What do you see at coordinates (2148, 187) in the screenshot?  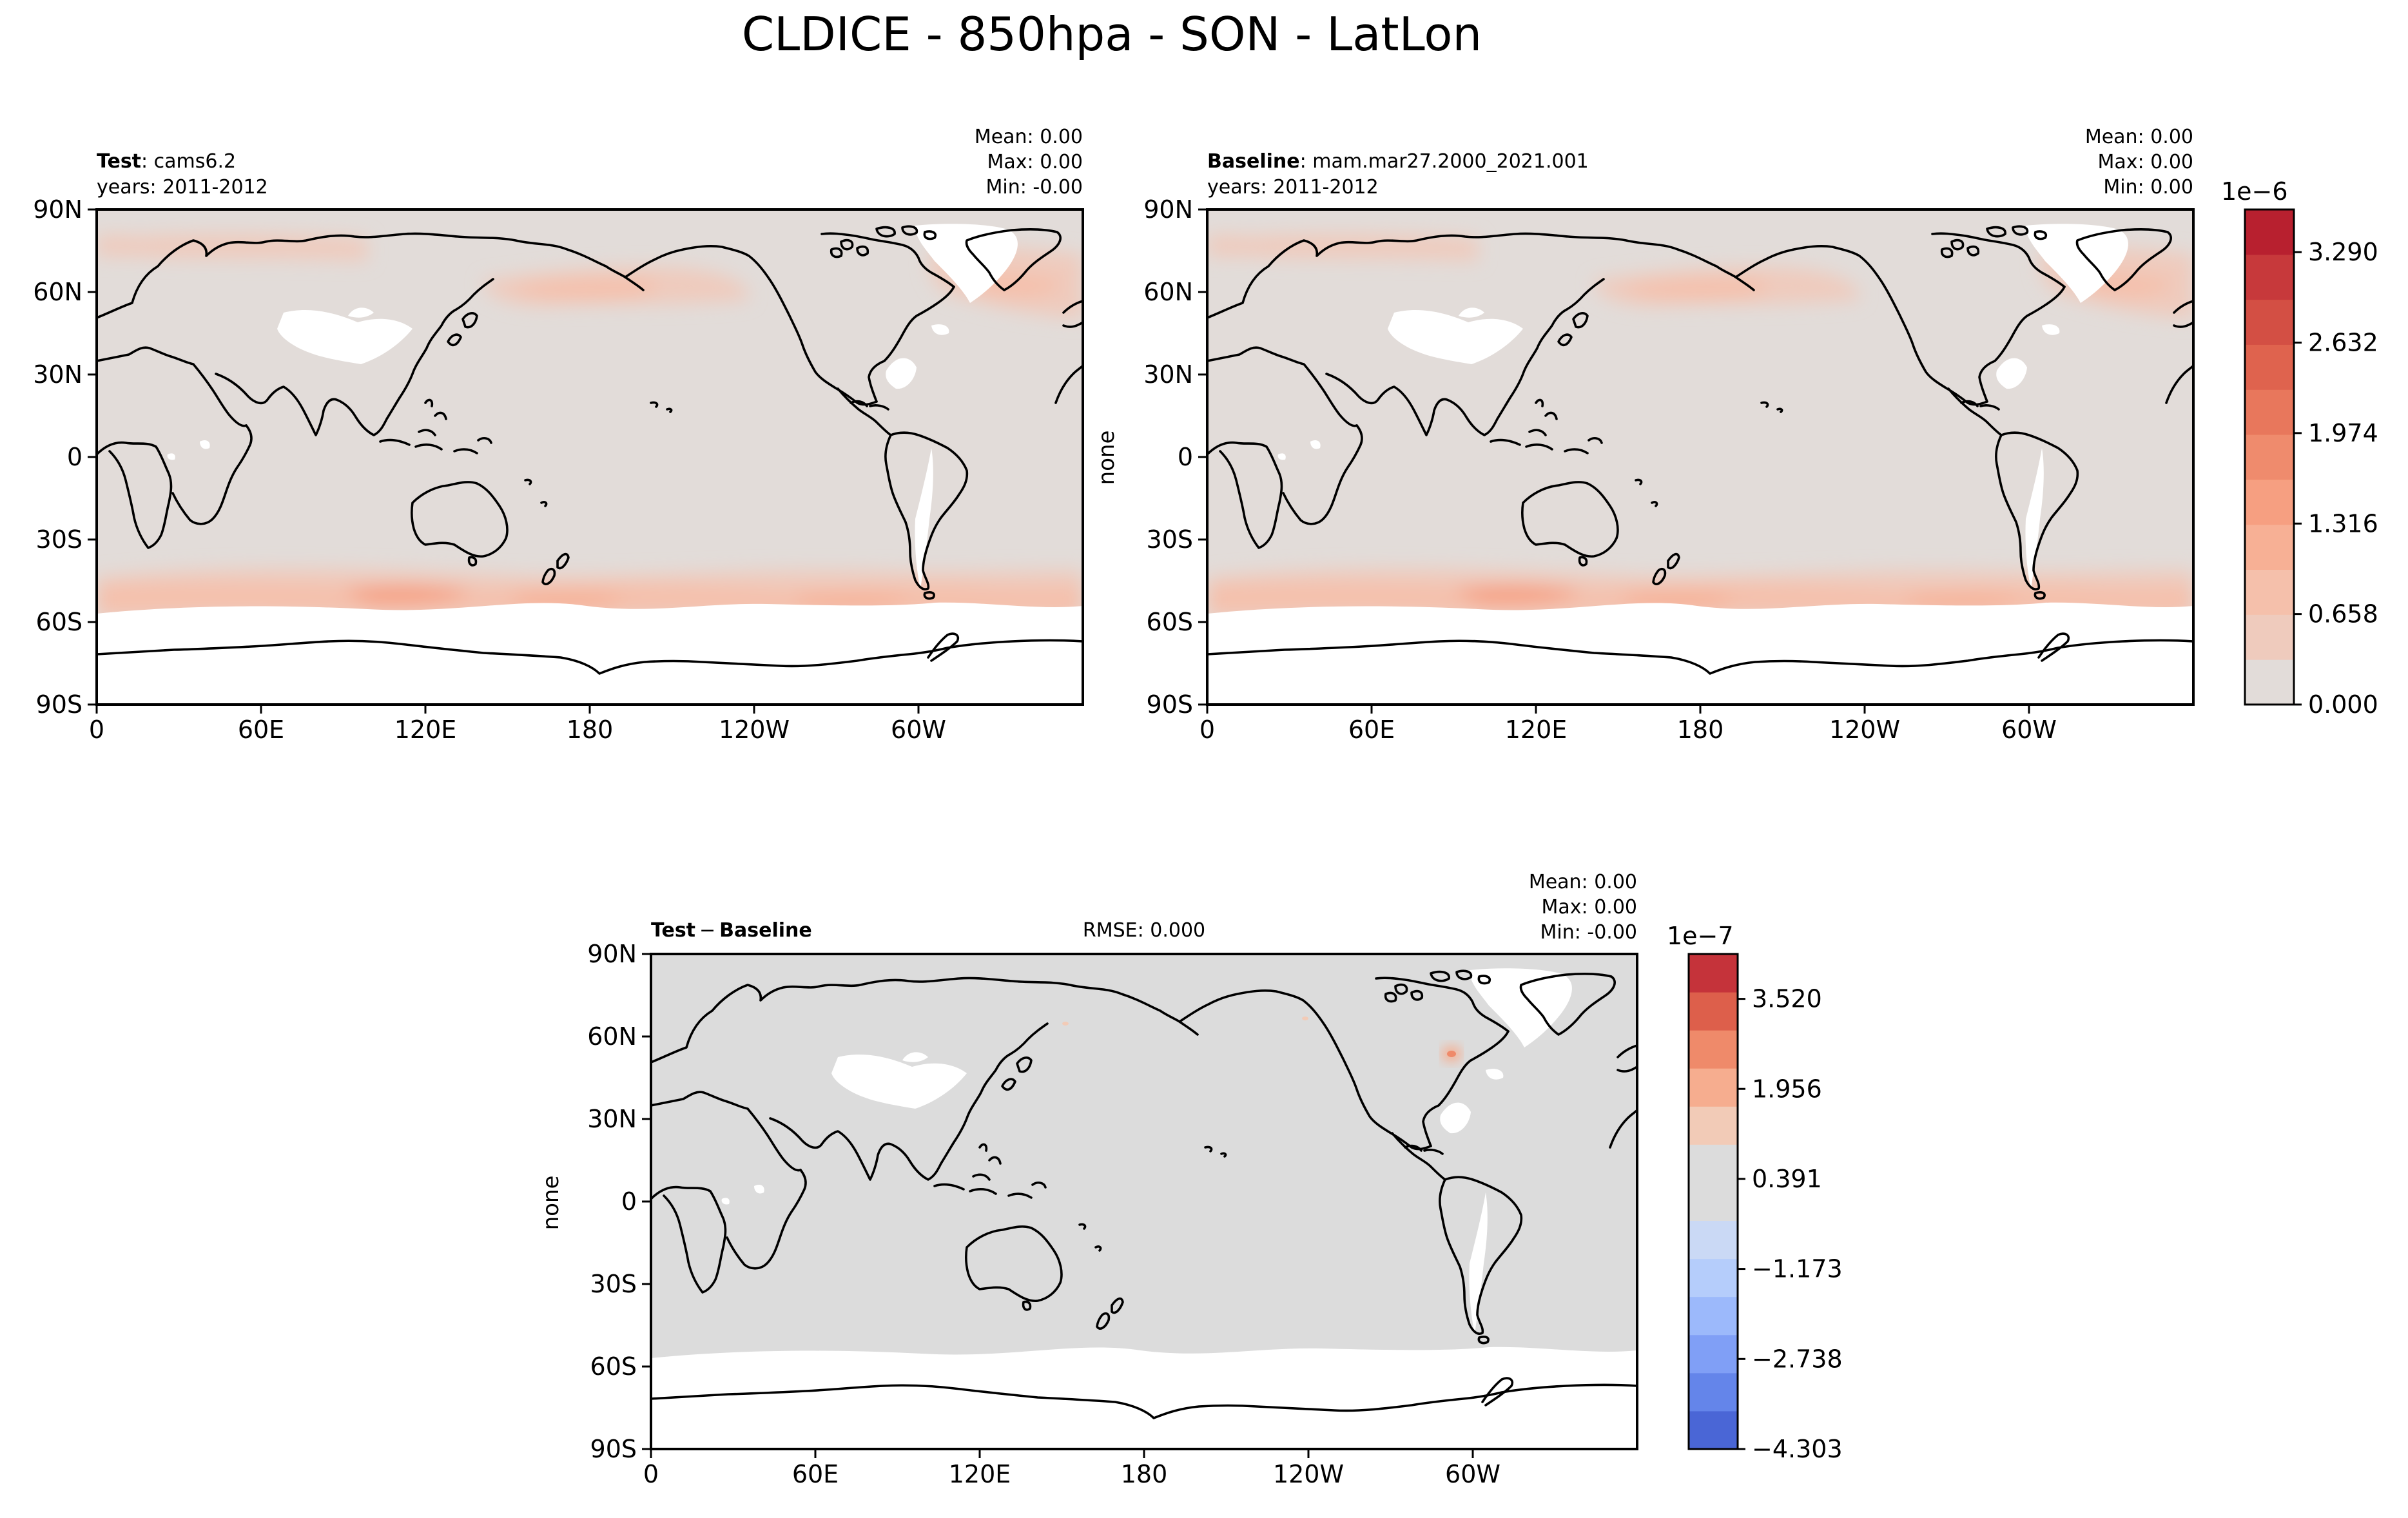 I see `baseline-stat-min: Min: 0.00` at bounding box center [2148, 187].